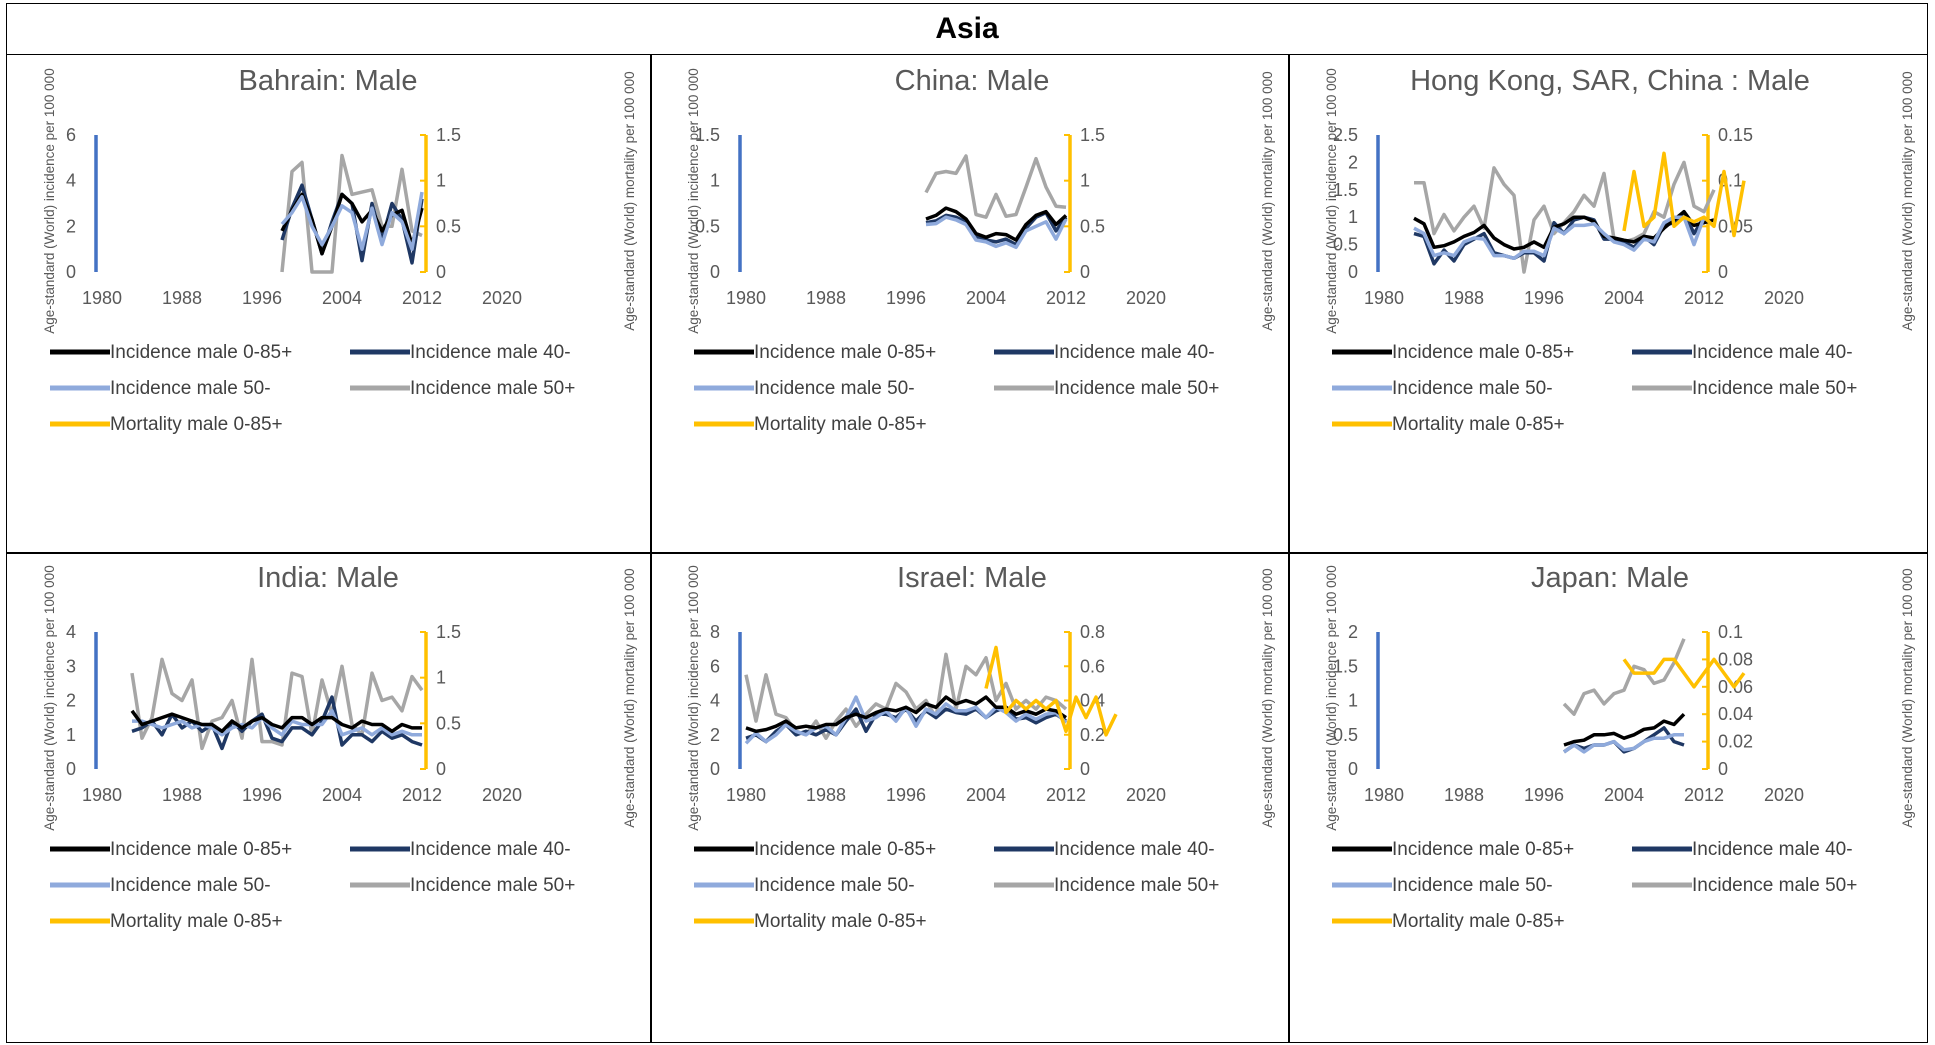 The width and height of the screenshot is (1935, 1045). What do you see at coordinates (967, 29) in the screenshot?
I see `page-title: Asia` at bounding box center [967, 29].